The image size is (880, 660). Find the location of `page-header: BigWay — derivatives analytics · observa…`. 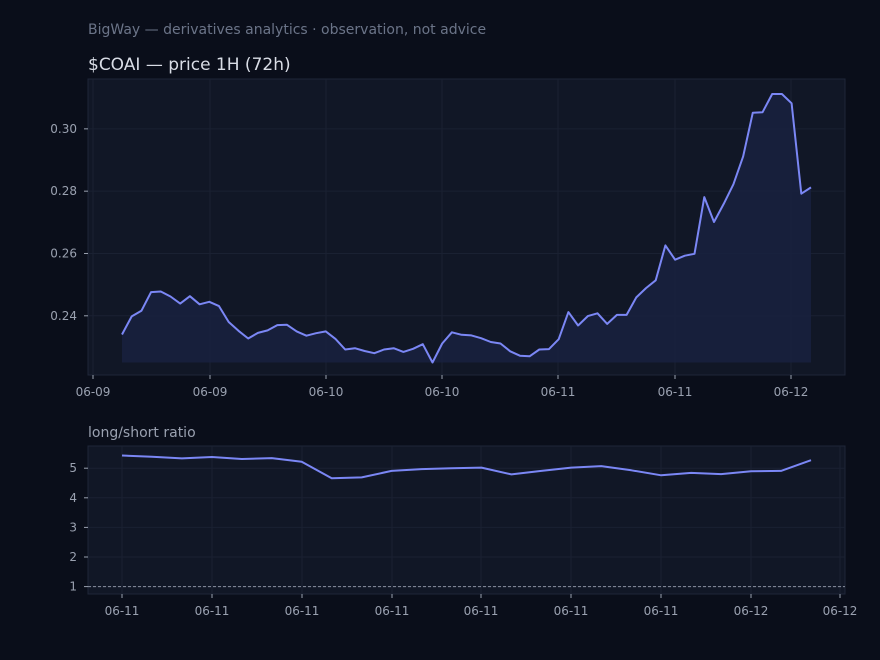

page-header: BigWay — derivatives analytics · observa… is located at coordinates (287, 30).